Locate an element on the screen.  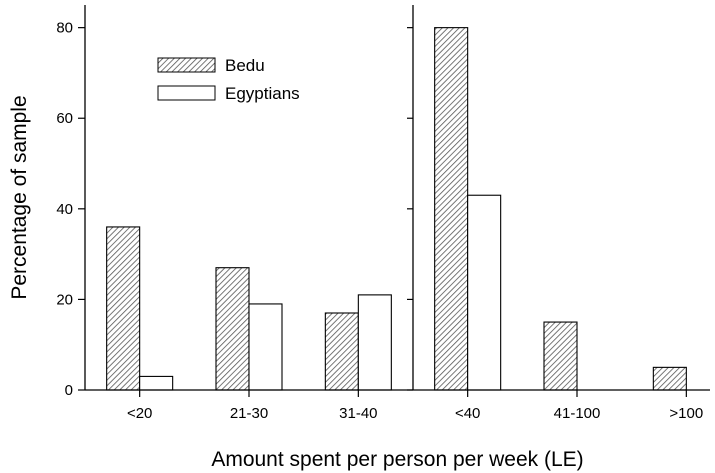
legend-label-bedu: Bedu is located at coordinates (245, 65).